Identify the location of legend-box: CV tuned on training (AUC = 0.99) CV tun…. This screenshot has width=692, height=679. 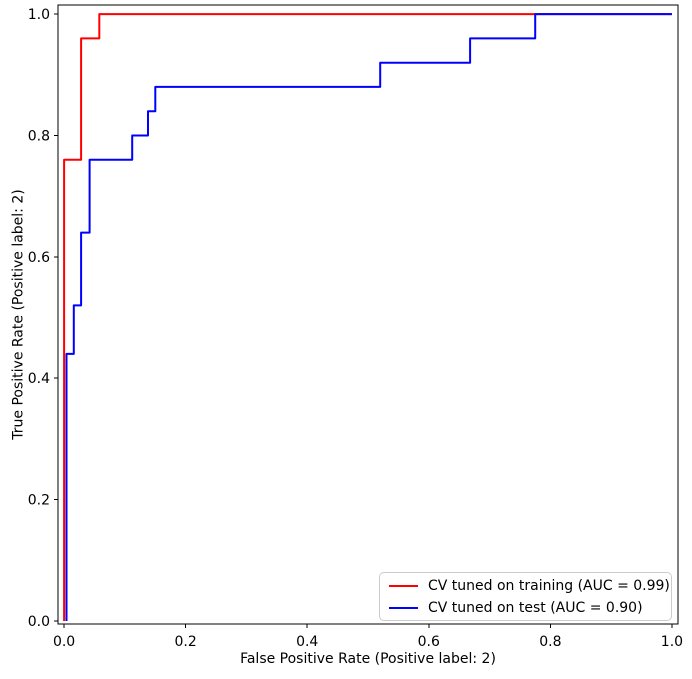
(525, 596).